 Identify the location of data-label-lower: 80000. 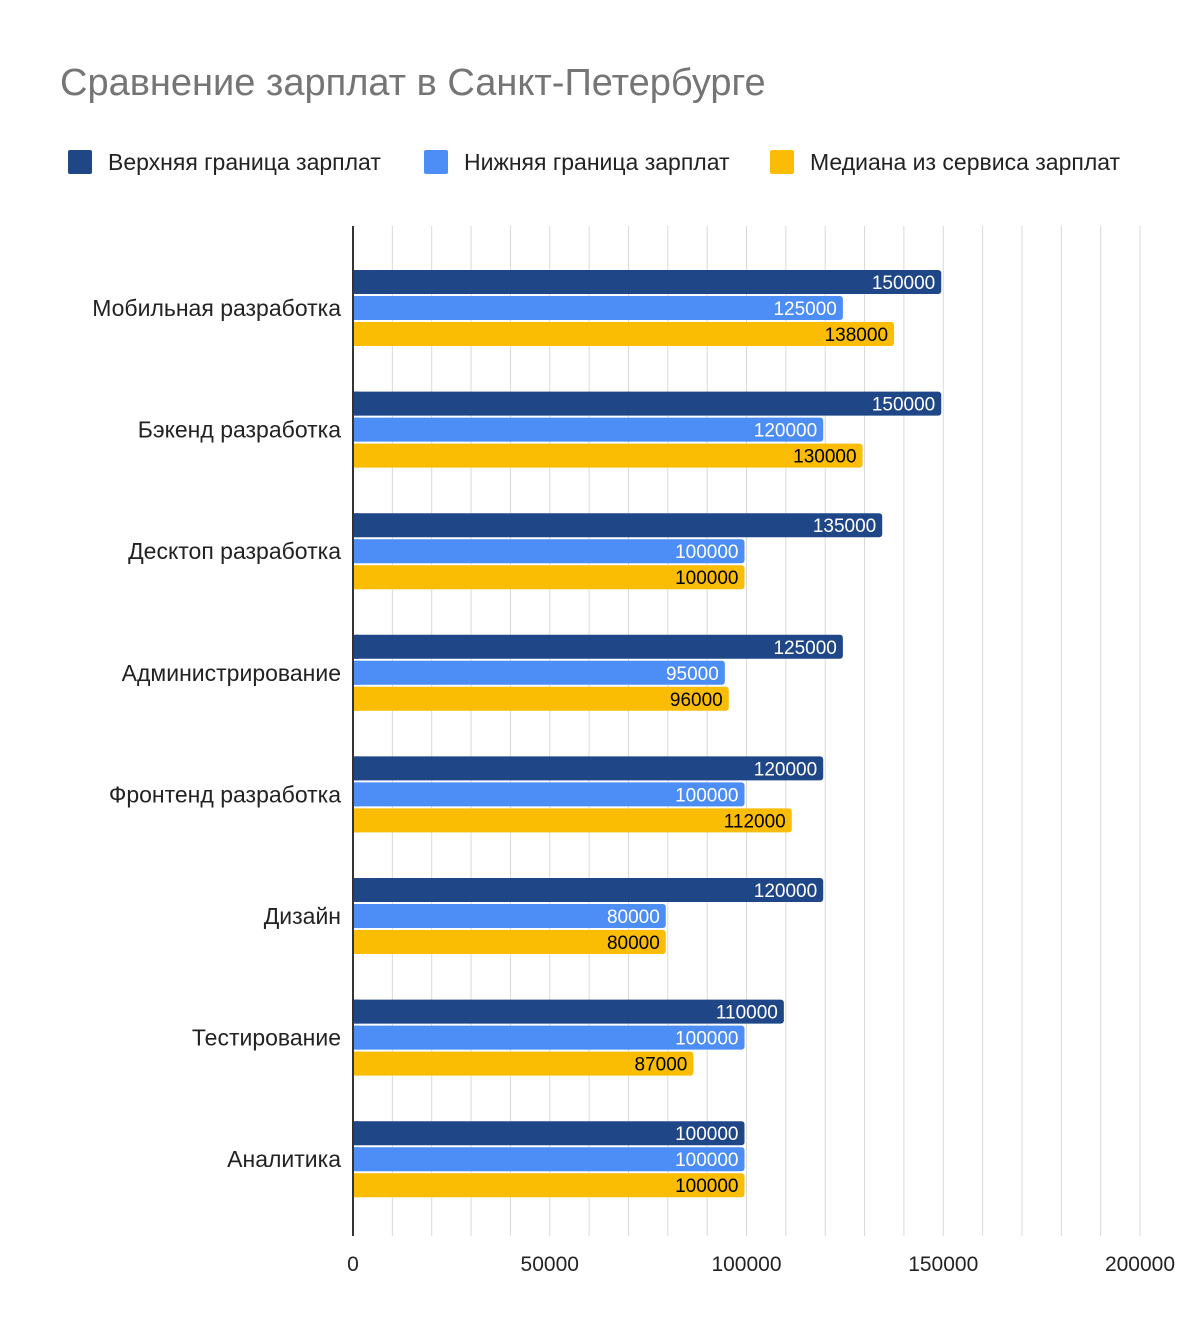
(633, 917).